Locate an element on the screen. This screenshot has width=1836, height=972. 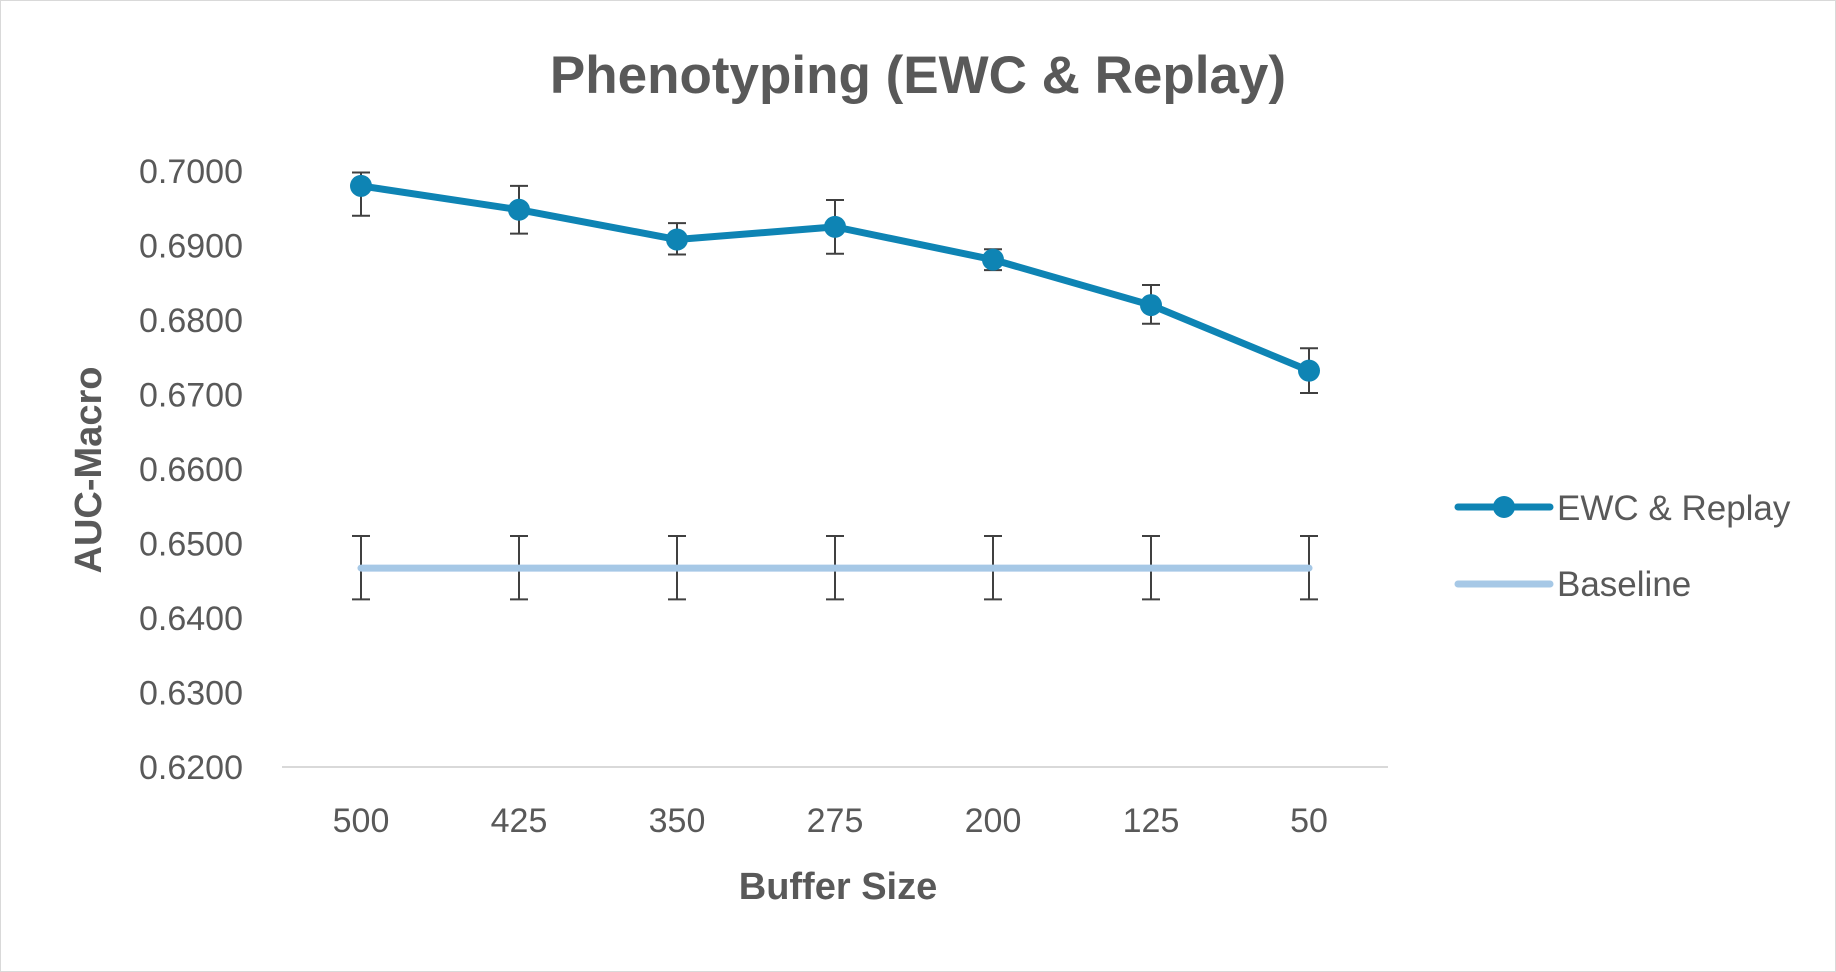
y-tick-label: 0.6500 is located at coordinates (191, 545).